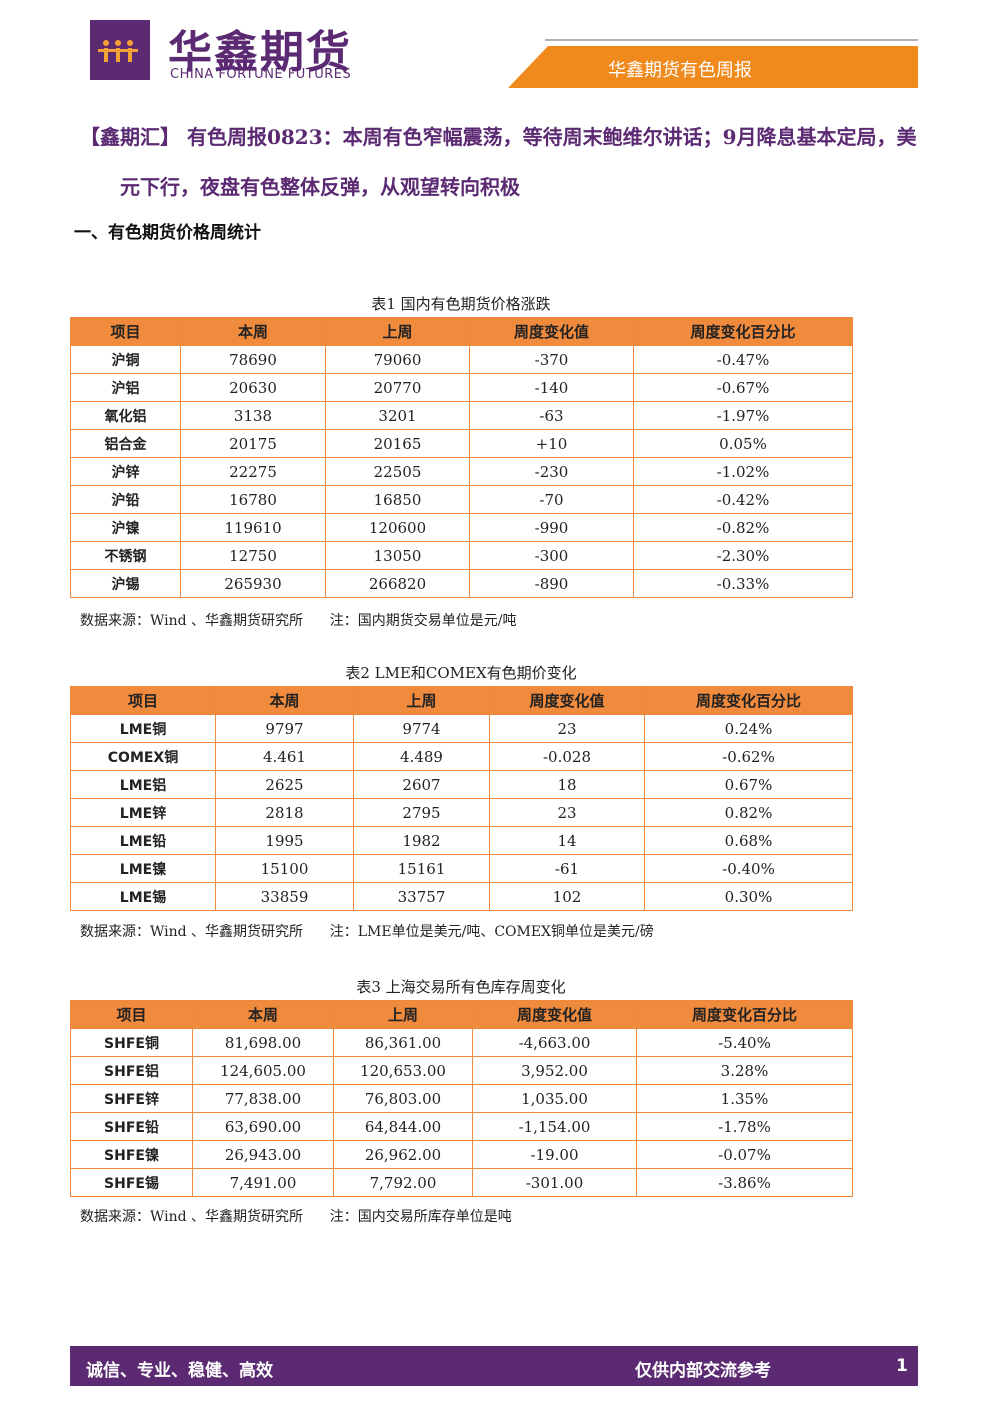 The height and width of the screenshot is (1403, 992). What do you see at coordinates (421, 840) in the screenshot?
I see `table-cell: 1982` at bounding box center [421, 840].